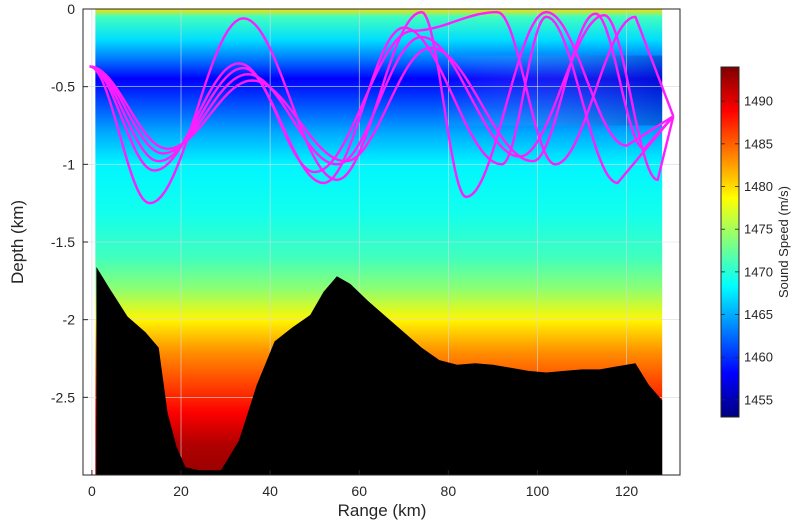  What do you see at coordinates (270, 491) in the screenshot?
I see `x-tick-label: 40` at bounding box center [270, 491].